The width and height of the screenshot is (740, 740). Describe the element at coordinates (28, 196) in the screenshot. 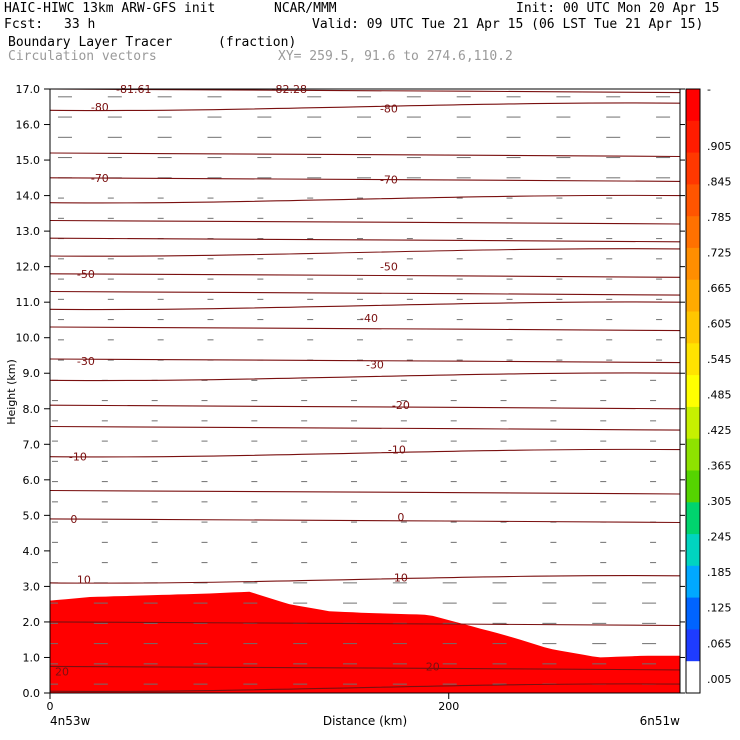

I see `y-tick-label: 14.0` at that location.